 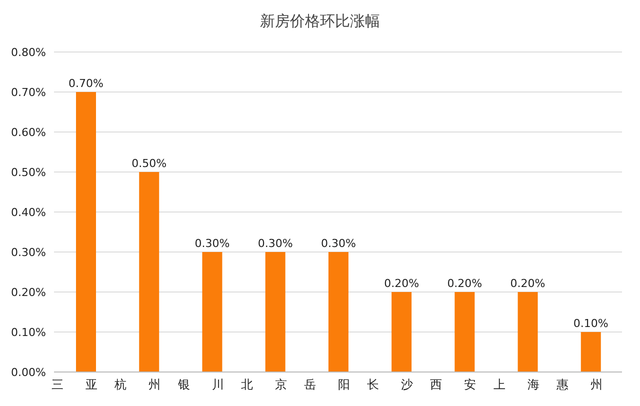 What do you see at coordinates (149, 163) in the screenshot?
I see `data-label: 0.50%` at bounding box center [149, 163].